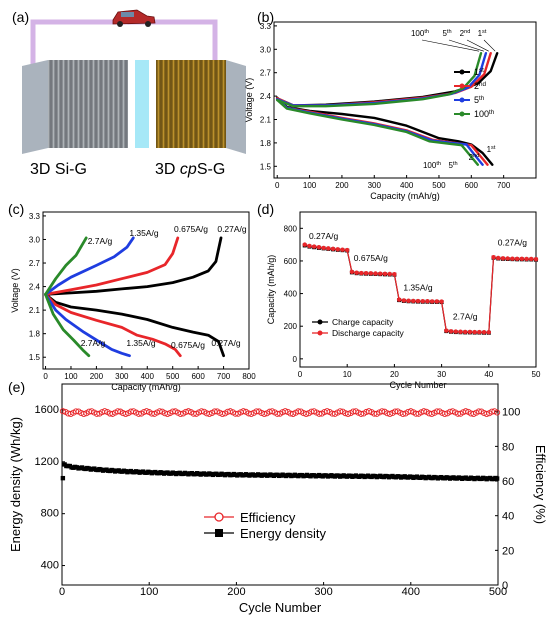 The width and height of the screenshot is (550, 623). I want to click on x-tick-label: 600, so click(198, 376).